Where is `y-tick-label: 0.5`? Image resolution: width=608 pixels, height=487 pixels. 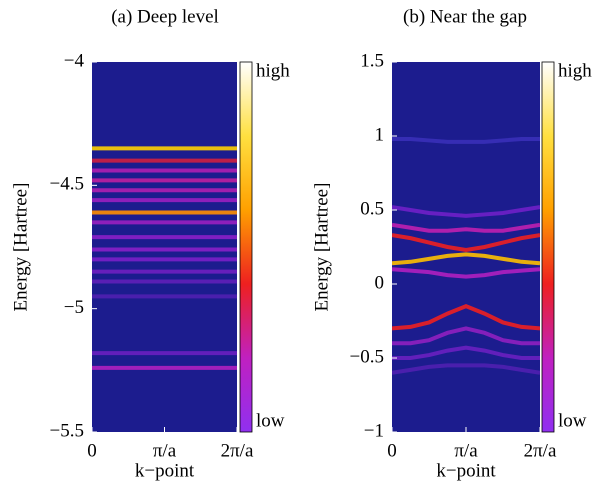
y-tick-label: 0.5 is located at coordinates (372, 208).